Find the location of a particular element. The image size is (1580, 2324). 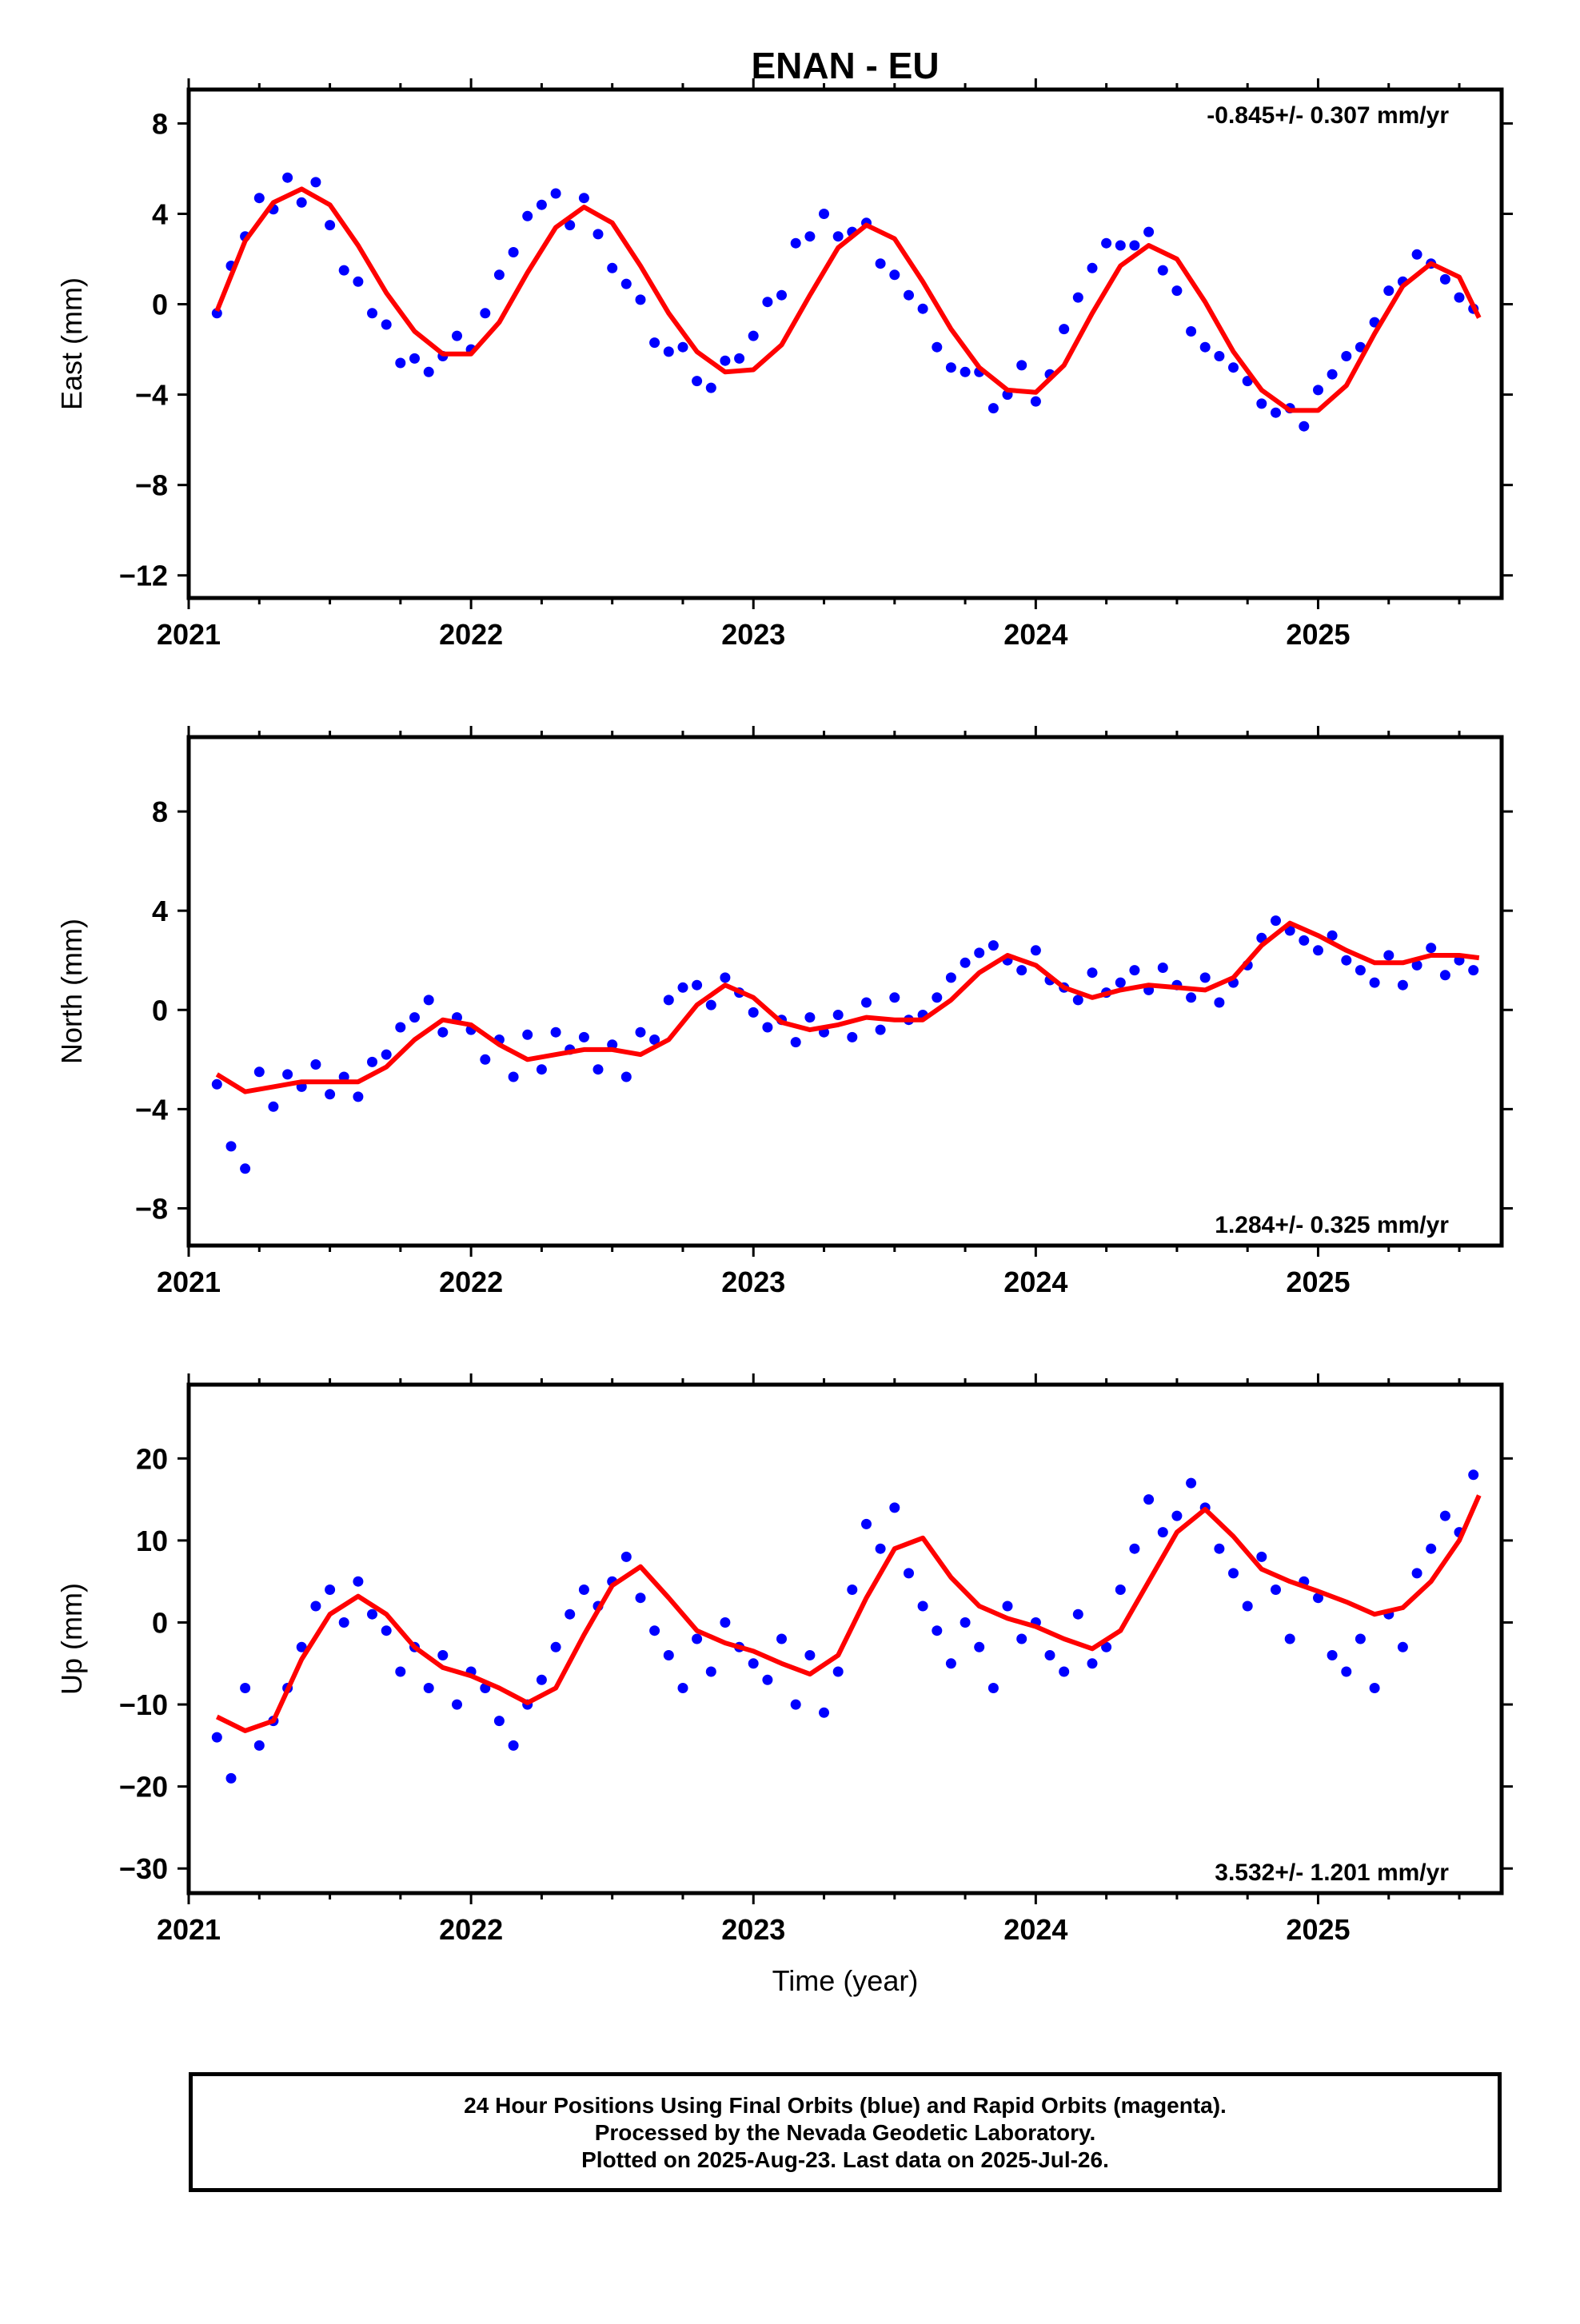

velocity-rate-label: 3.532+/- 1.201 mm/yr is located at coordinates (1332, 1873).